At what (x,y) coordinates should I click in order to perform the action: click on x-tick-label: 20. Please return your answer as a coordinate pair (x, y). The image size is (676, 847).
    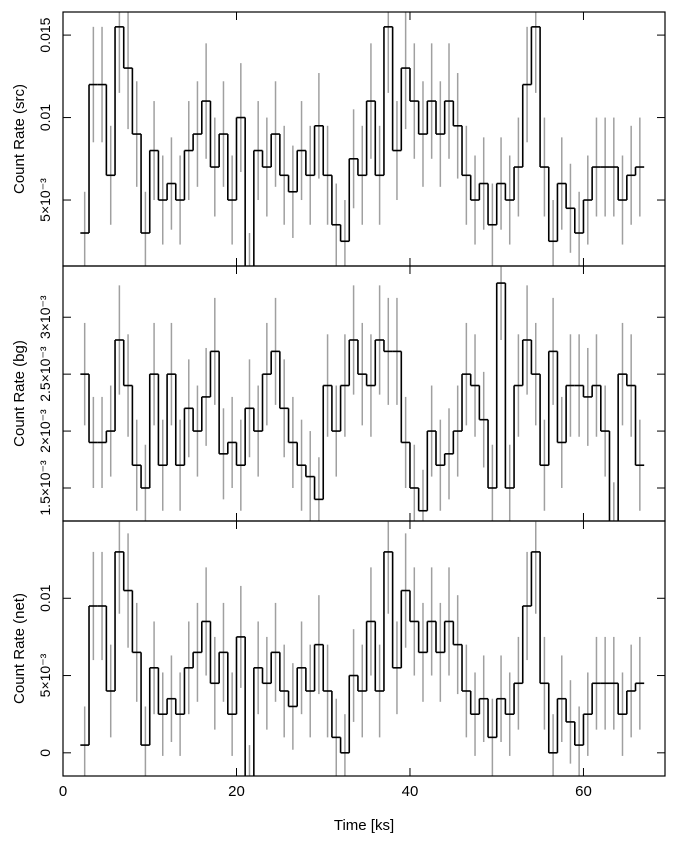
    Looking at the image, I should click on (236, 791).